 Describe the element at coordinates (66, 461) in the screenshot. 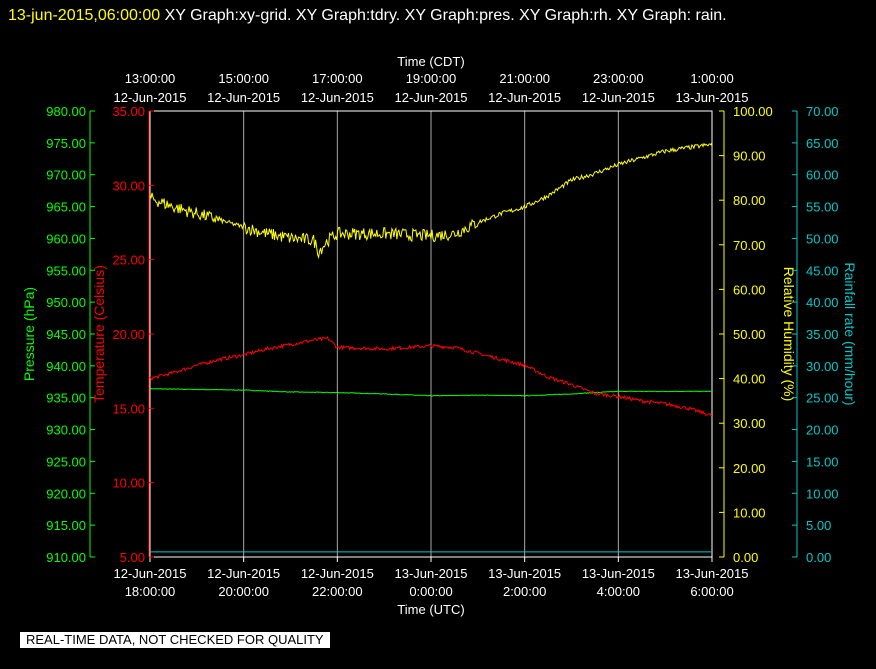

I see `y-tick-label: 925.00` at that location.